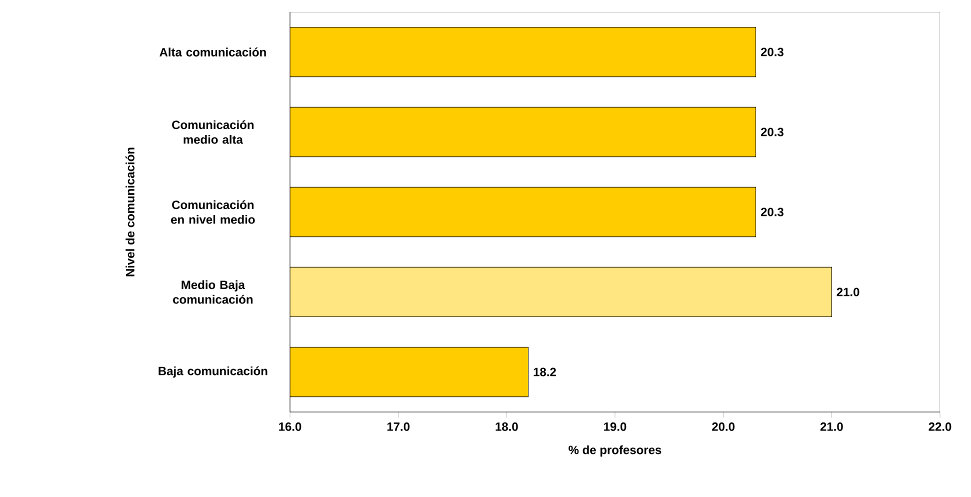 The image size is (971, 497). I want to click on y-tick-label: Medio Baja comunicación, so click(213, 292).